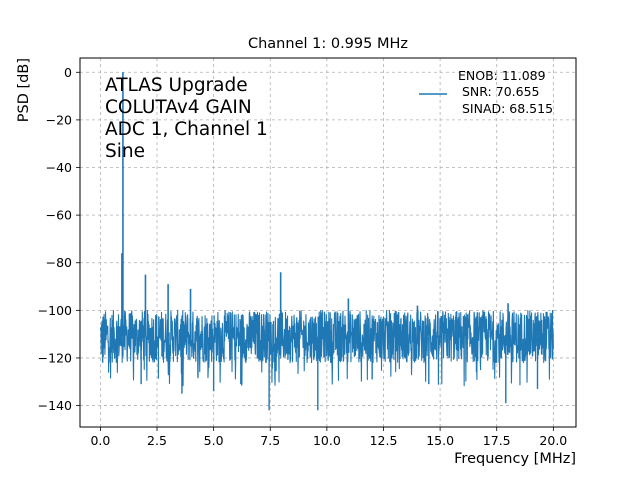  I want to click on legend-entry-enob: ENOB: 11.089, so click(502, 75).